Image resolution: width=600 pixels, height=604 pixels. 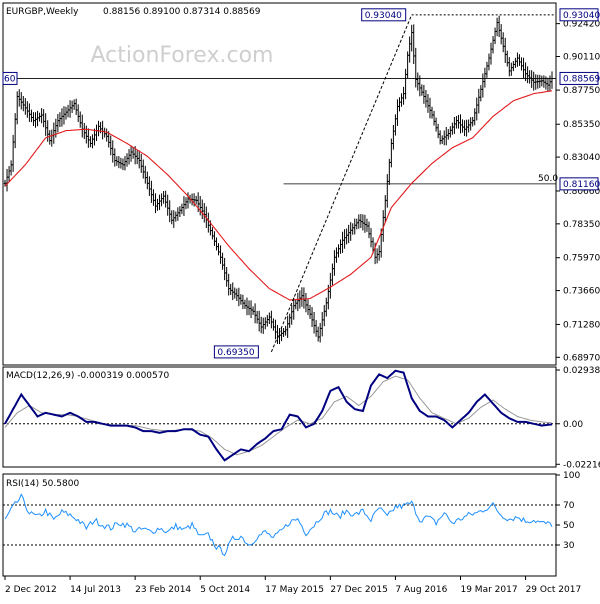 What do you see at coordinates (581, 91) in the screenshot?
I see `price-axis-label: 0.87750` at bounding box center [581, 91].